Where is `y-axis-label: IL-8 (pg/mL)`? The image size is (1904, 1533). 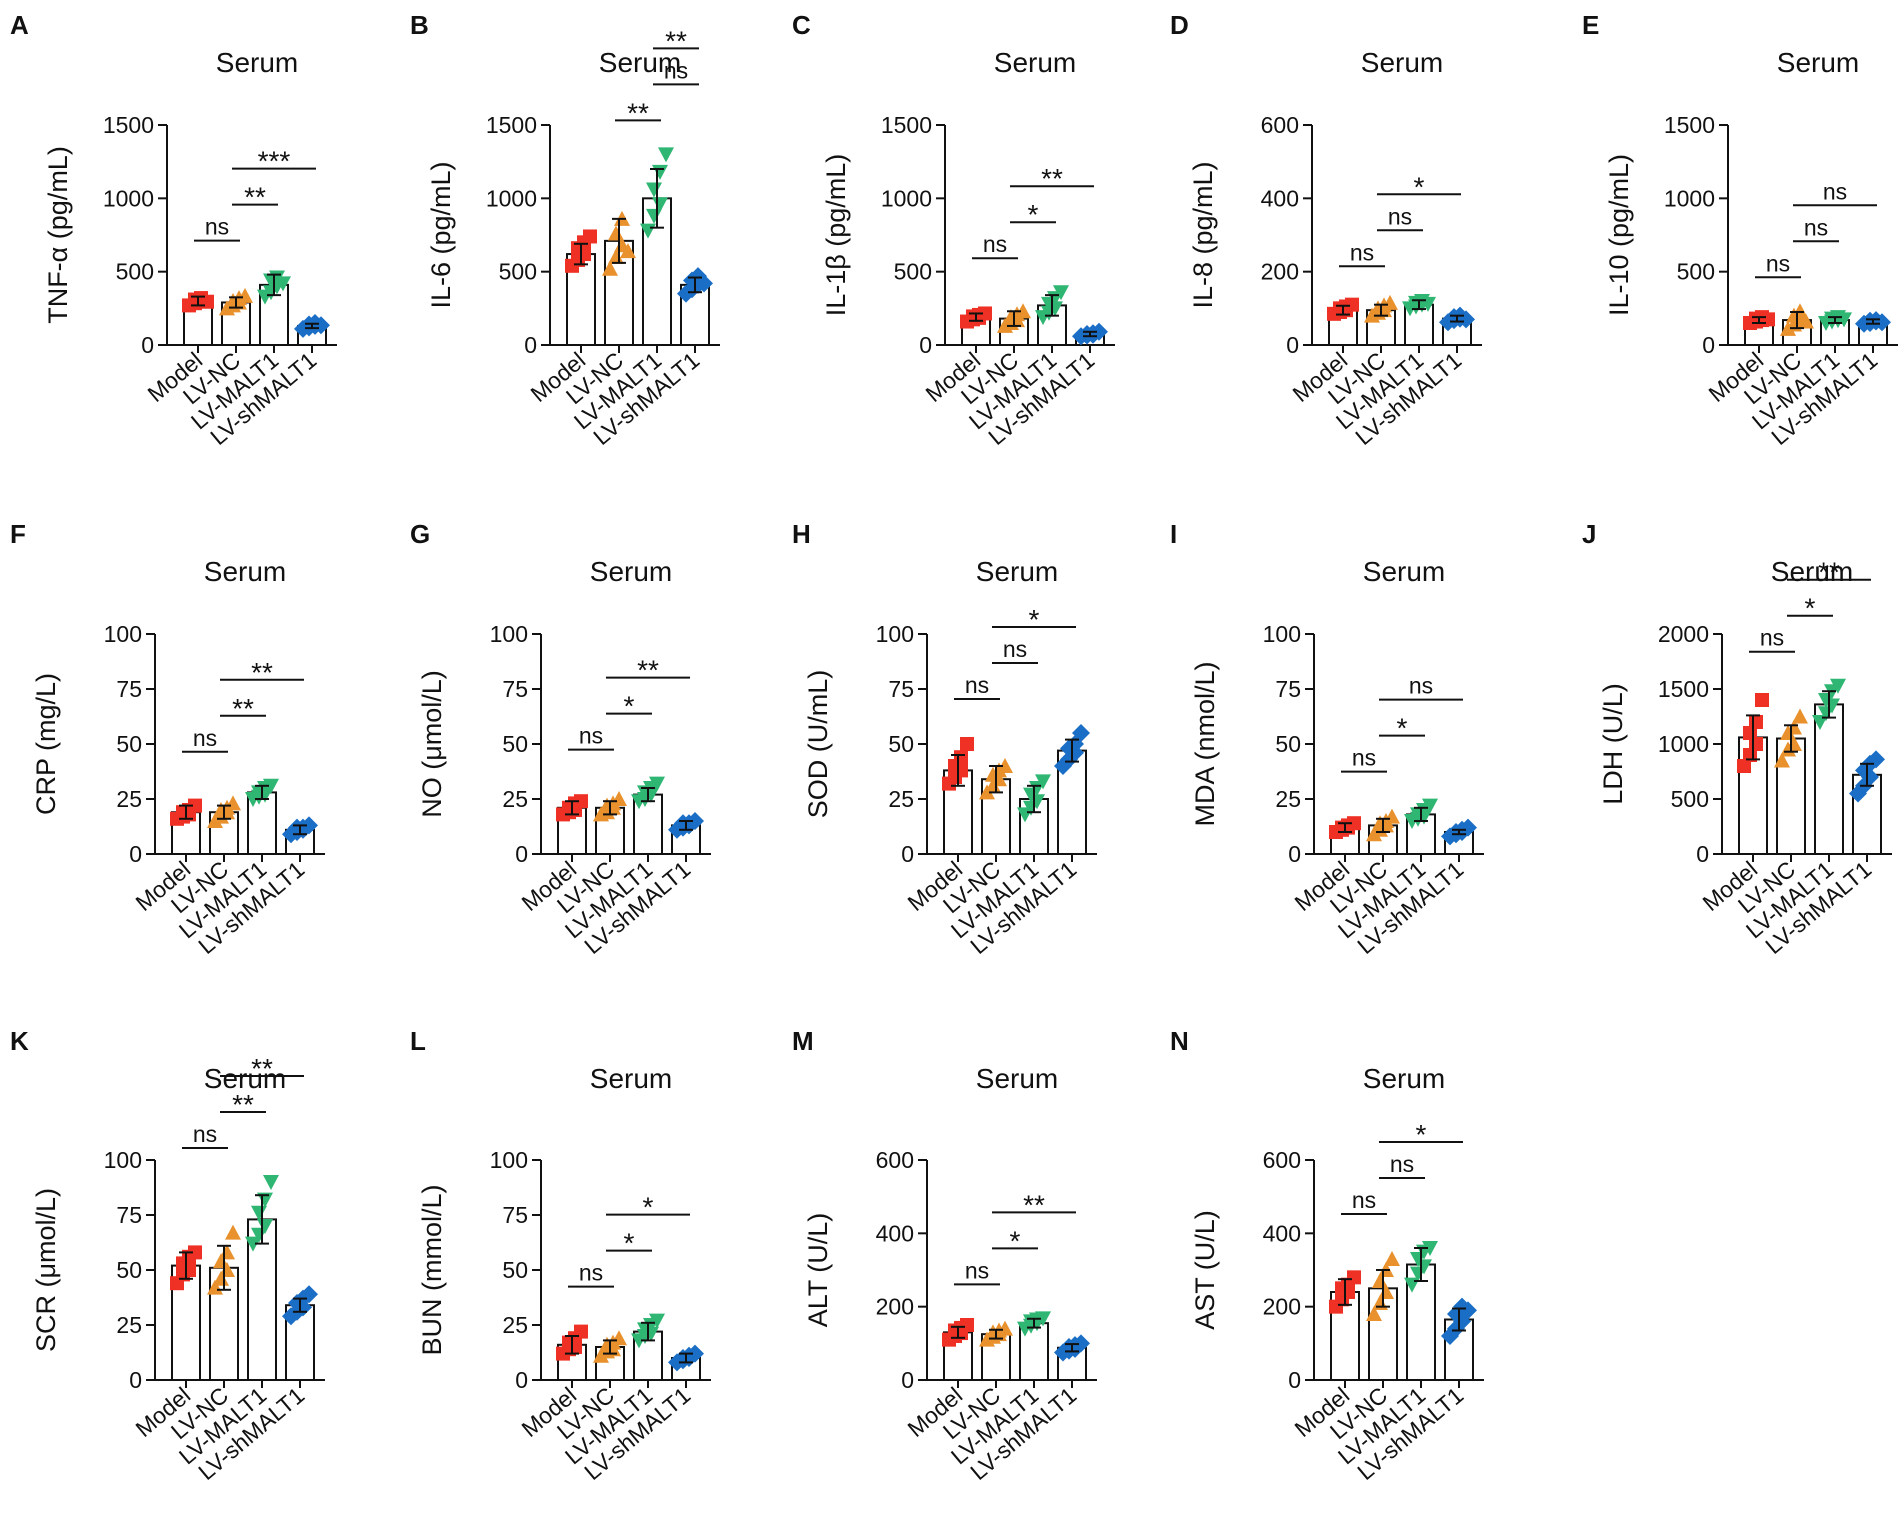
y-axis-label: IL-8 (pg/mL) is located at coordinates (1203, 234).